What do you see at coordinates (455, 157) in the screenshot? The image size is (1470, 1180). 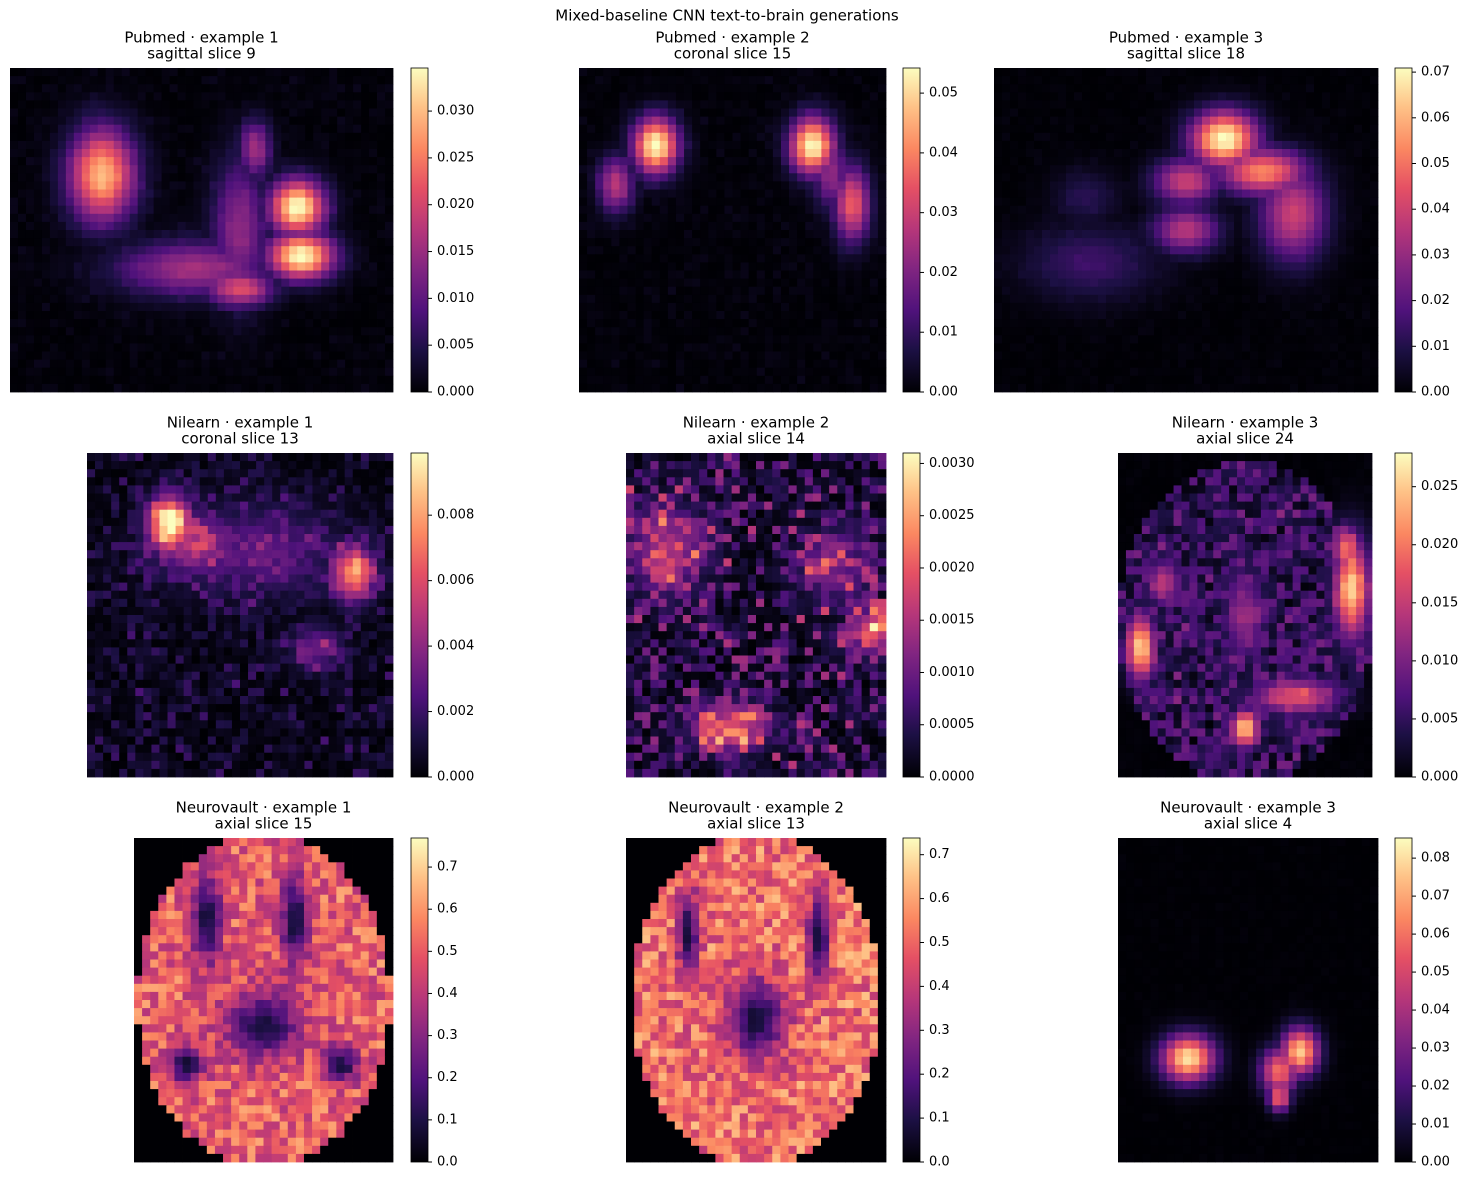 I see `colorbar-tick-label: 0.025` at bounding box center [455, 157].